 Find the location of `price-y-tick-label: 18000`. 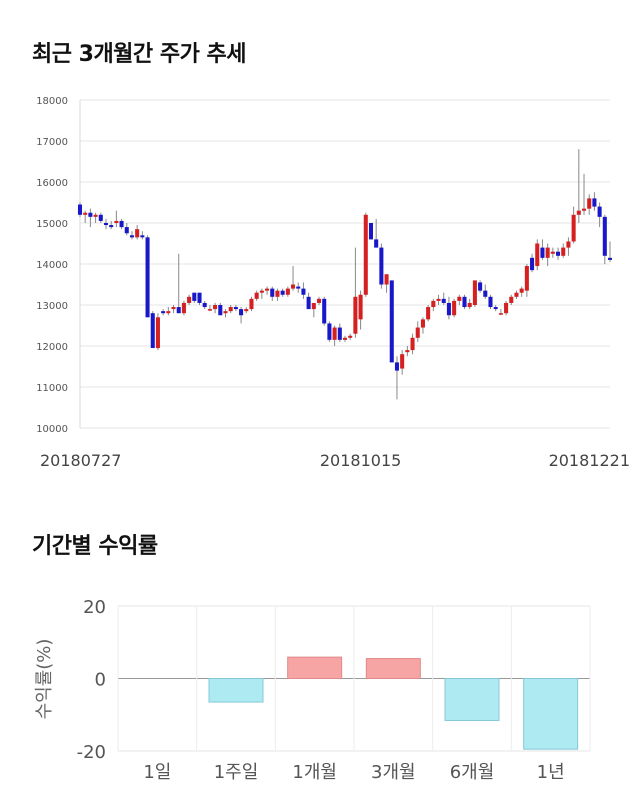

price-y-tick-label: 18000 is located at coordinates (52, 101).